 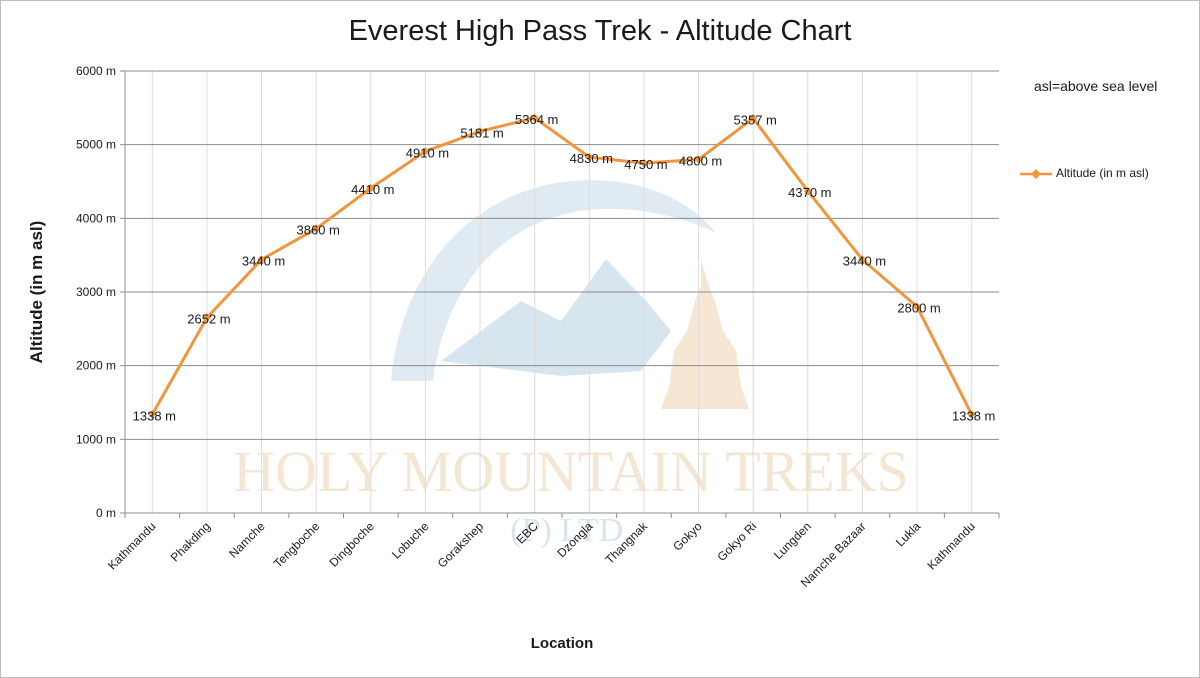 I want to click on data-label: 2800 m, so click(x=918, y=308).